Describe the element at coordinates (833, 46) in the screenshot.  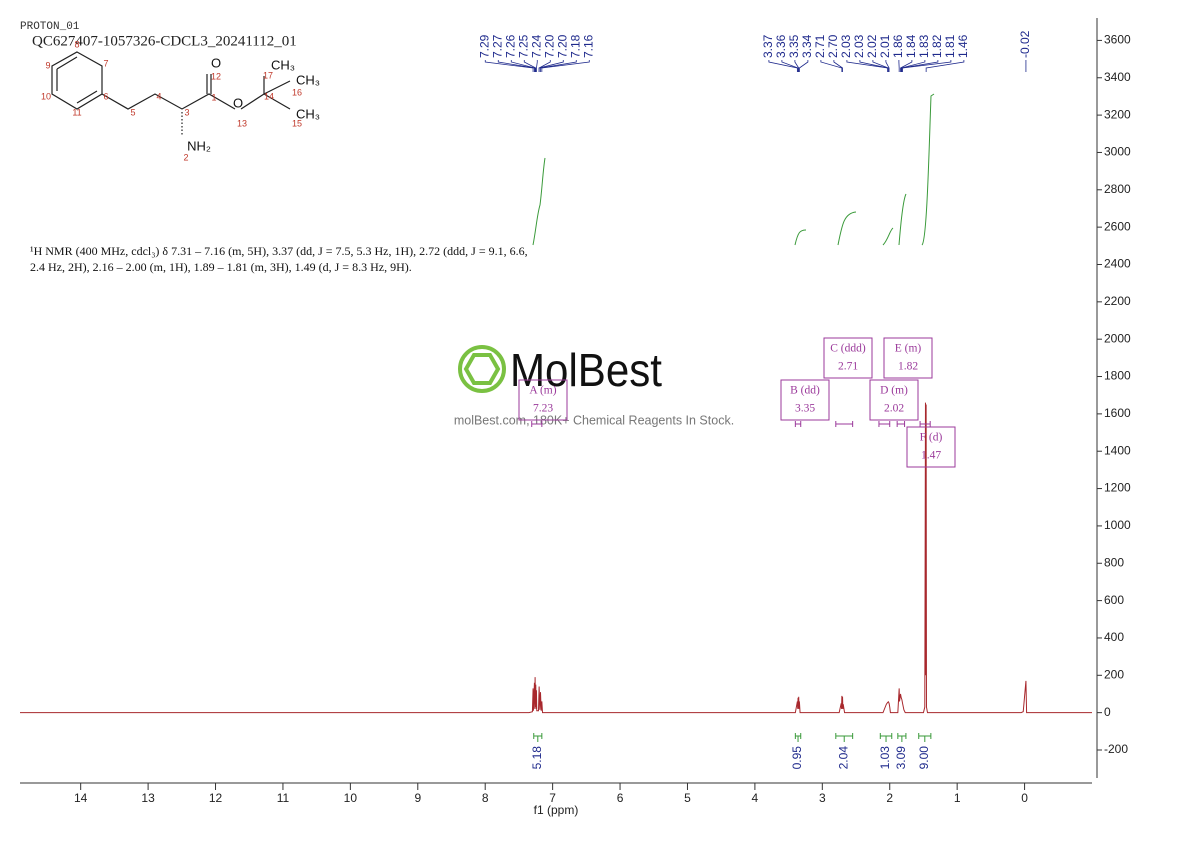
I see `peak-label: 2.70` at that location.